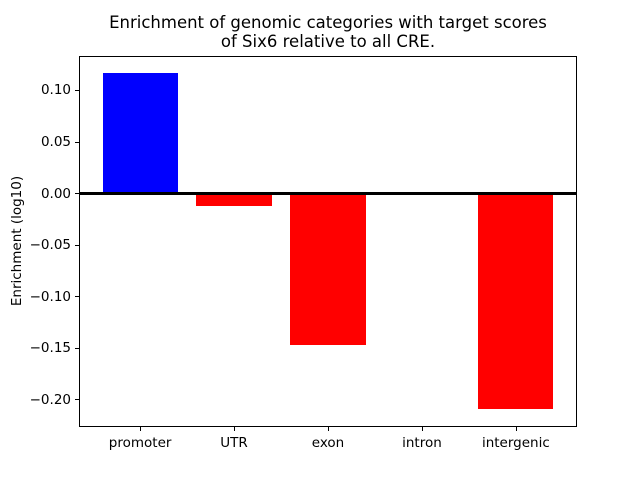 This screenshot has width=640, height=480. What do you see at coordinates (234, 200) in the screenshot?
I see `bar-UTR` at bounding box center [234, 200].